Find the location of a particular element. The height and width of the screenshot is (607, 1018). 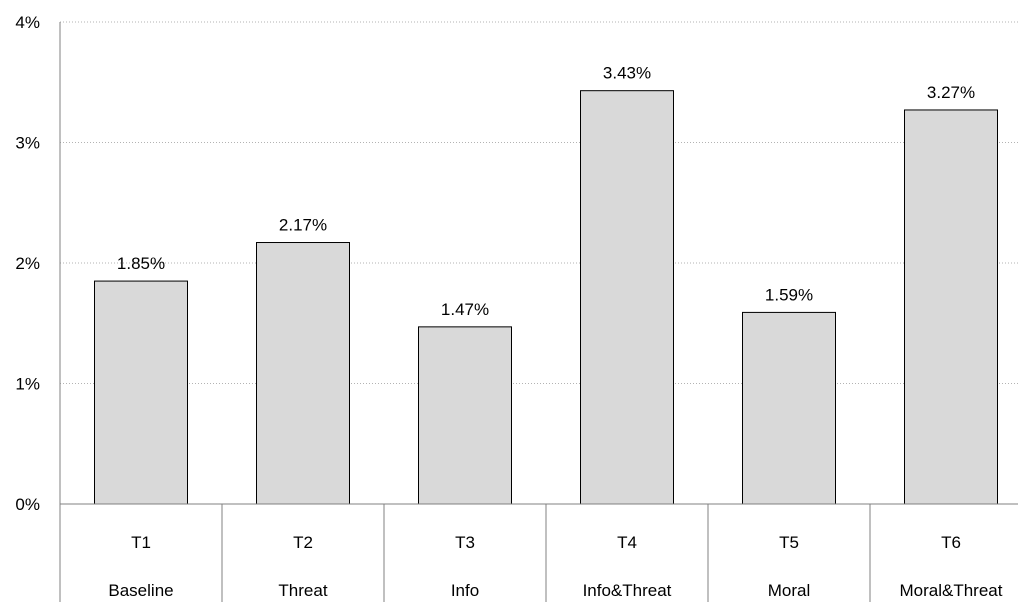

x-tick-label: T2 is located at coordinates (303, 542).